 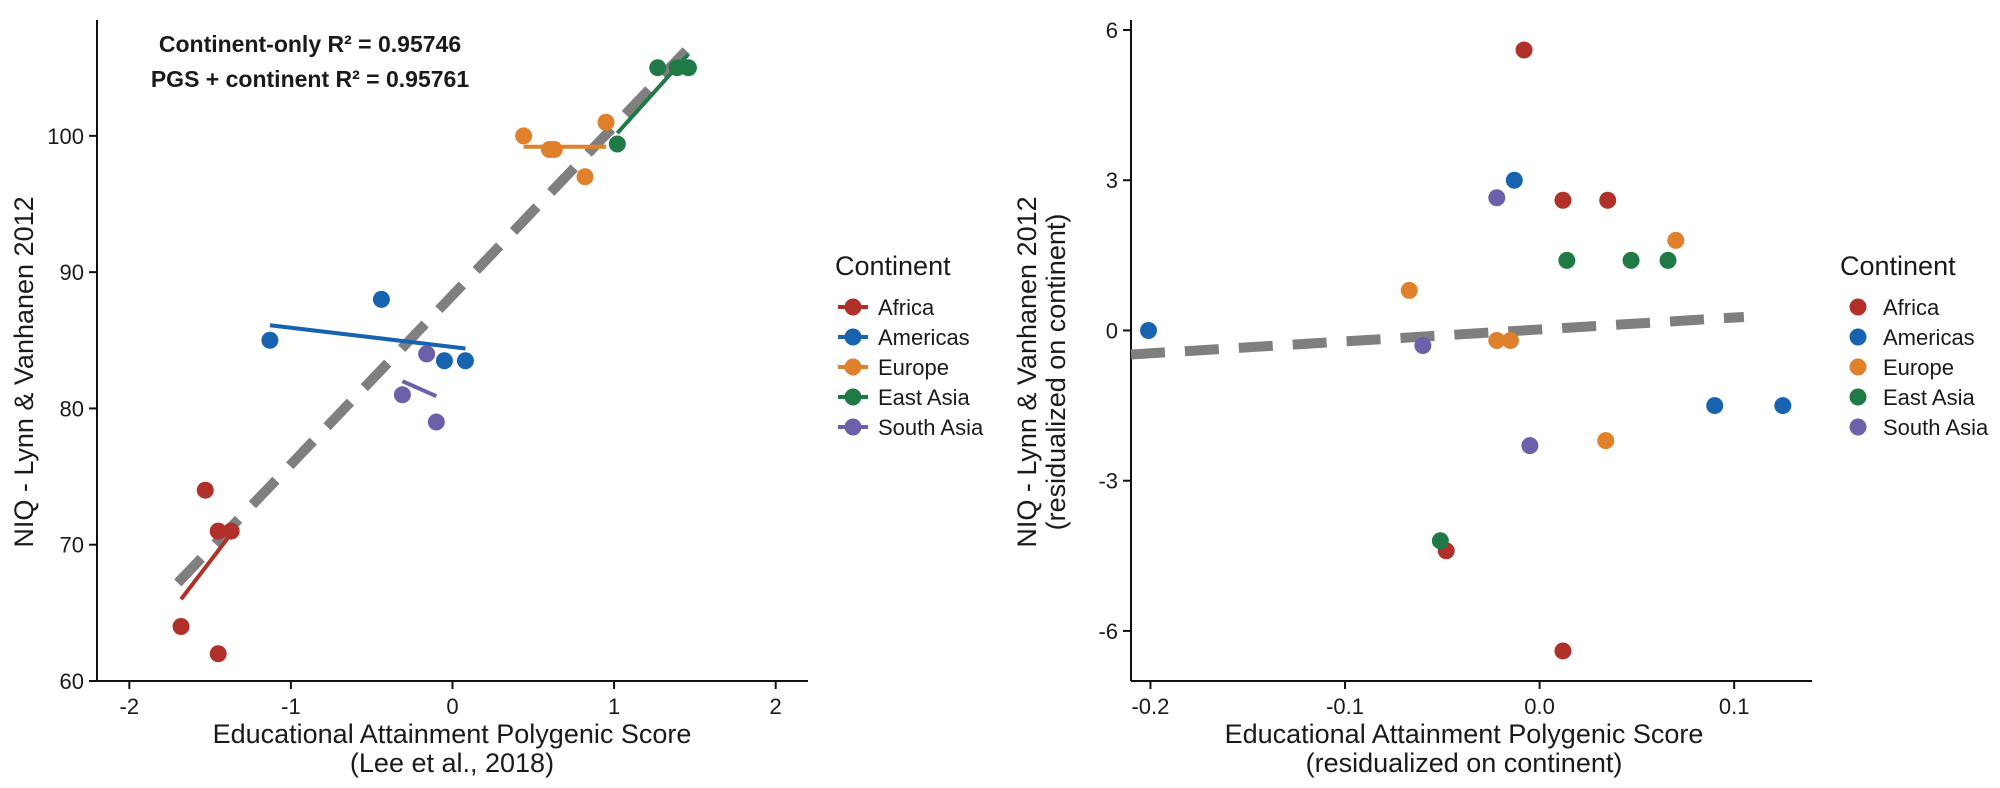 I want to click on left-y-axis-title: NIQ - Lynn & Vanhanen 2012, so click(x=24, y=371).